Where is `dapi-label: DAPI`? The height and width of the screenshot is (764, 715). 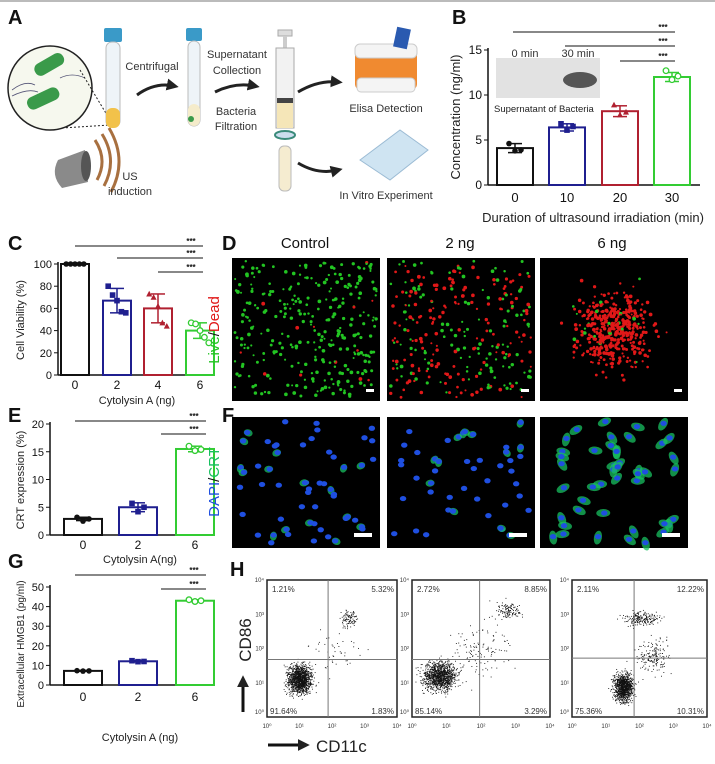
dapi-label: DAPI is located at coordinates (214, 499).